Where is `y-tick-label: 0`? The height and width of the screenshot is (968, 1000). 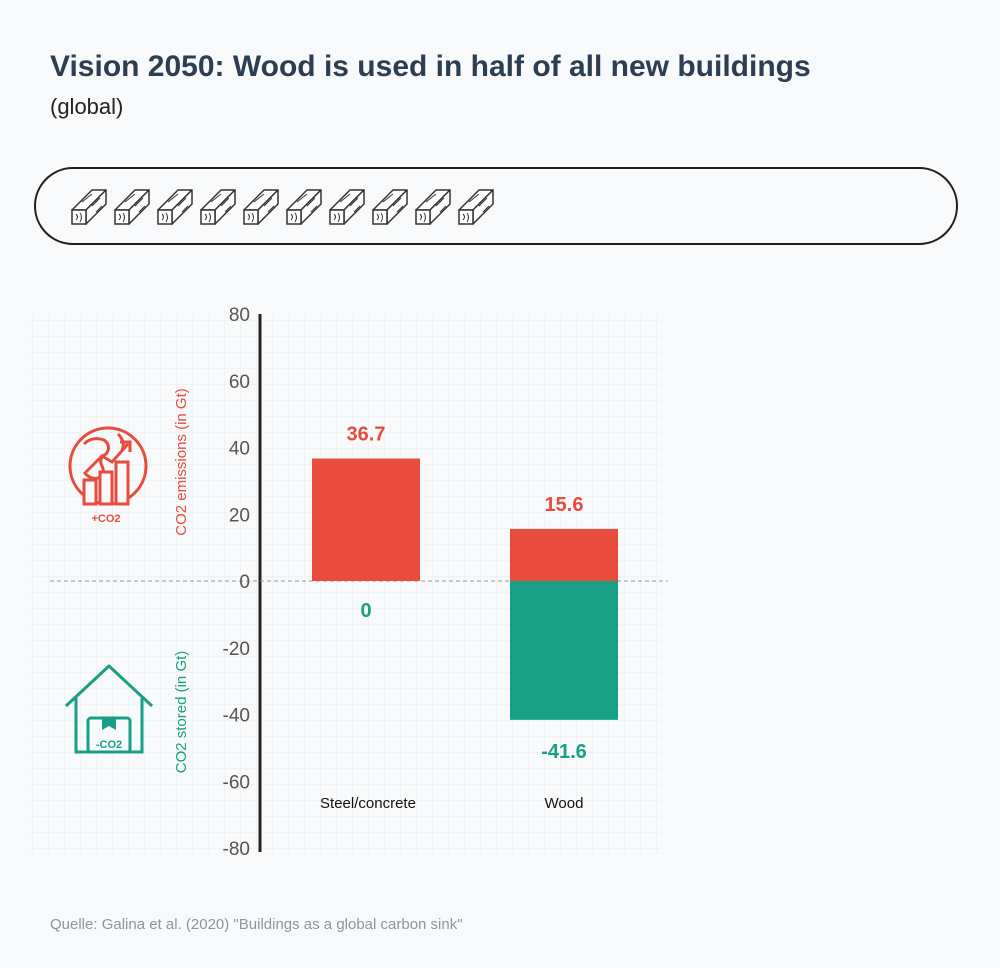 y-tick-label: 0 is located at coordinates (244, 582).